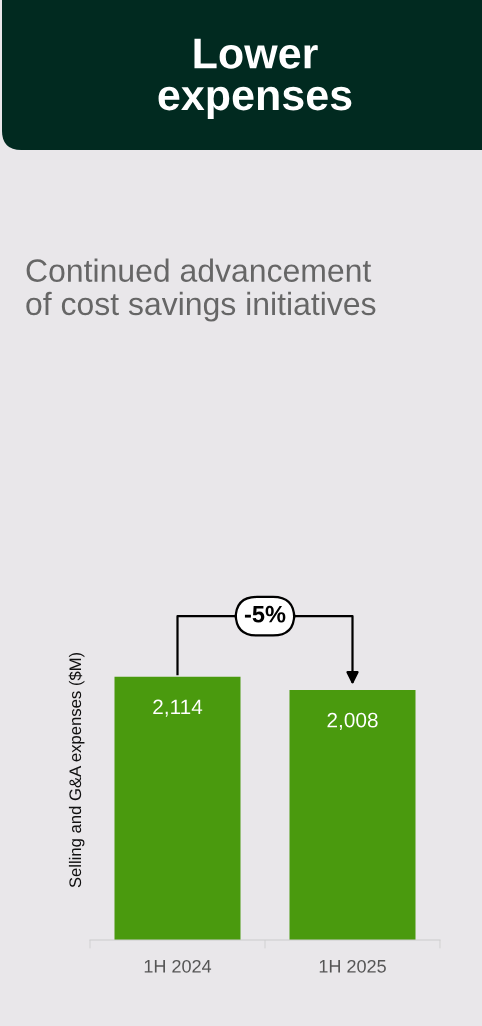 This screenshot has height=1026, width=482. I want to click on y-axis-title: Selling and G&A expenses ($M), so click(76, 770).